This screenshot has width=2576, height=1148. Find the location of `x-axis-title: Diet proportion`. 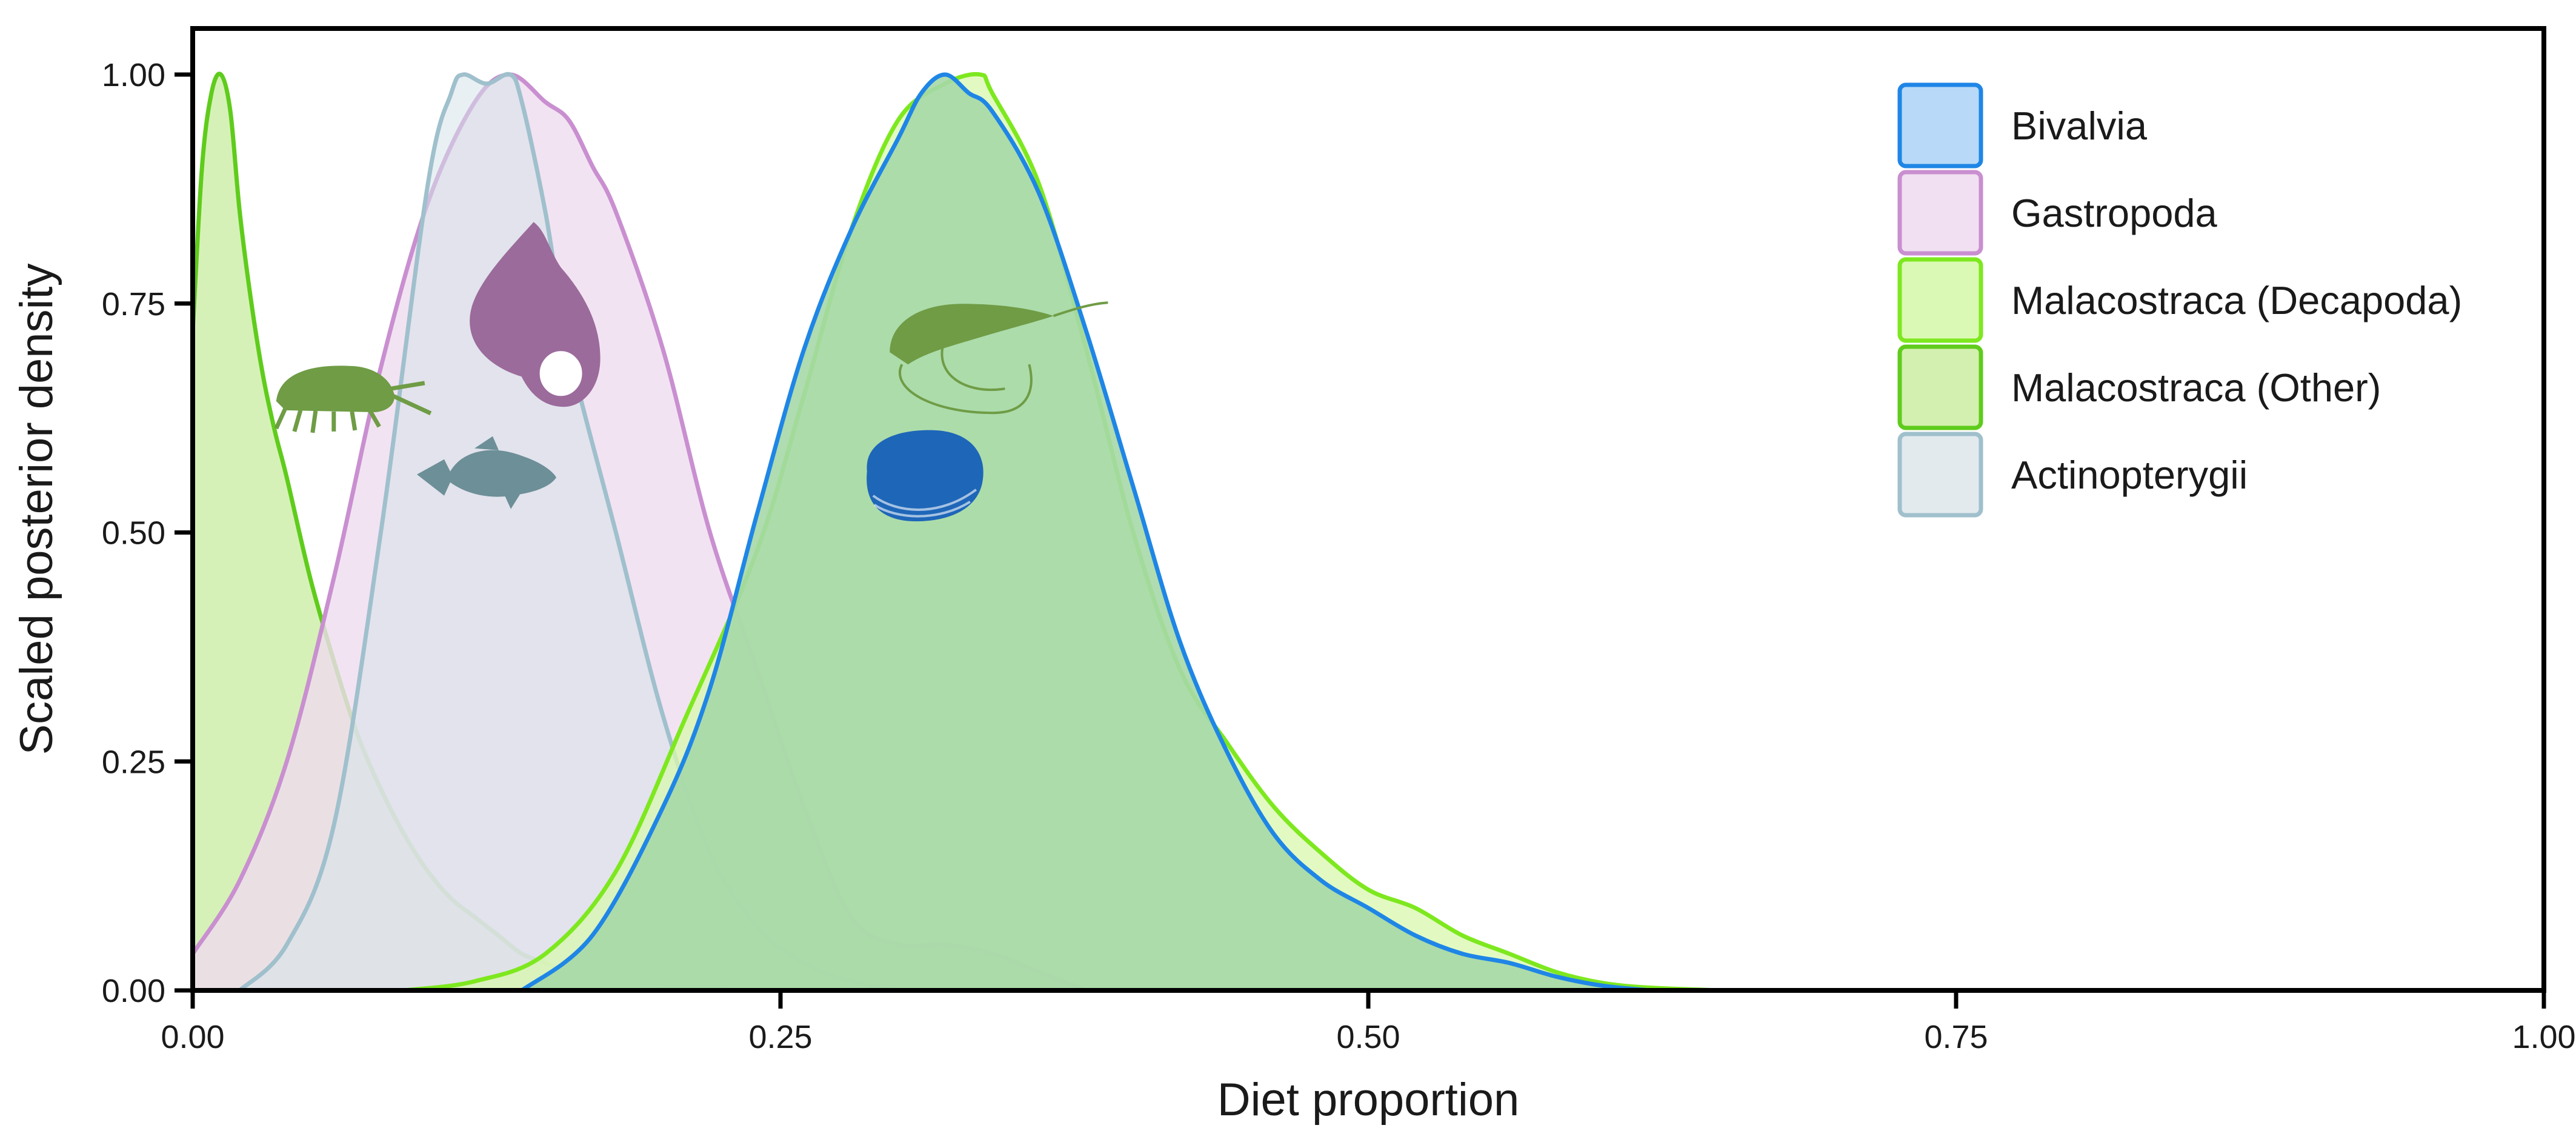

x-axis-title: Diet proportion is located at coordinates (1368, 1100).